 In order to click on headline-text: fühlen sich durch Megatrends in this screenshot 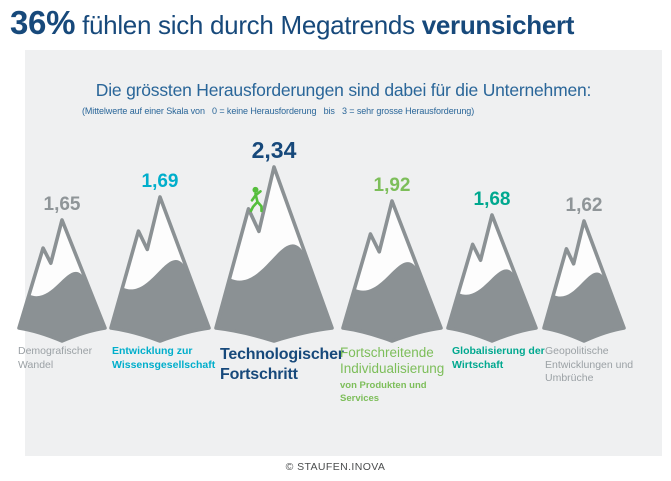, I will do `click(248, 25)`.